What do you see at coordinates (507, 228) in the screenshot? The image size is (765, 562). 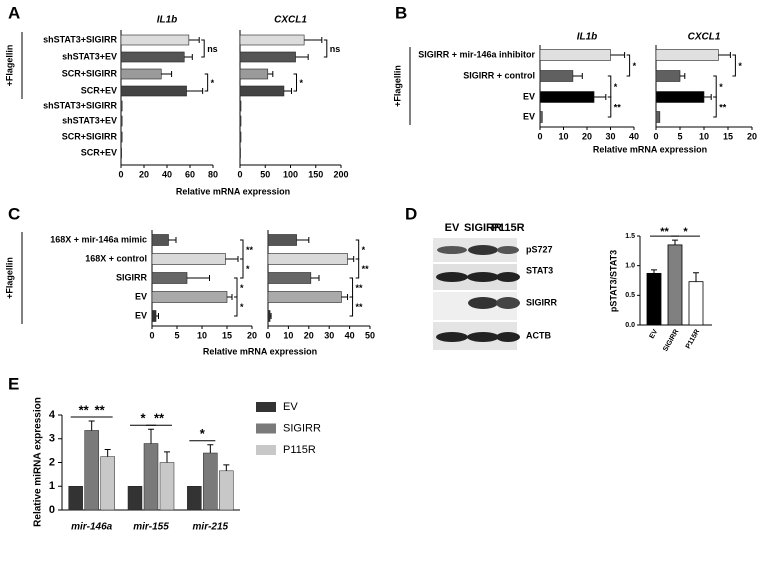 I see `lane-label: P115R` at bounding box center [507, 228].